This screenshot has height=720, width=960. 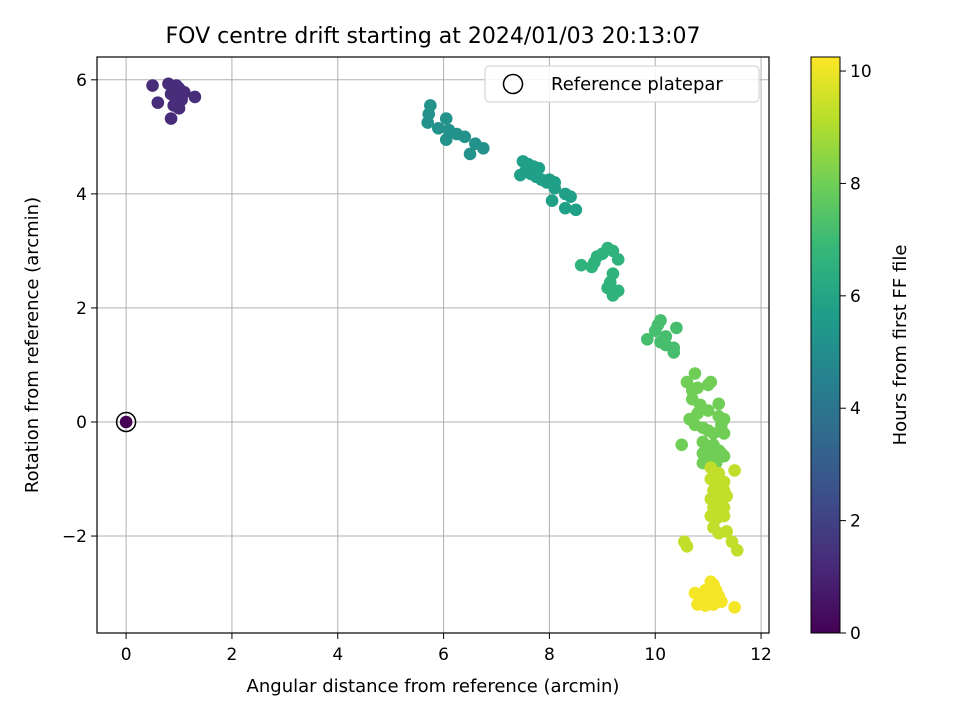 I want to click on x-tick-label: 10, so click(x=655, y=655).